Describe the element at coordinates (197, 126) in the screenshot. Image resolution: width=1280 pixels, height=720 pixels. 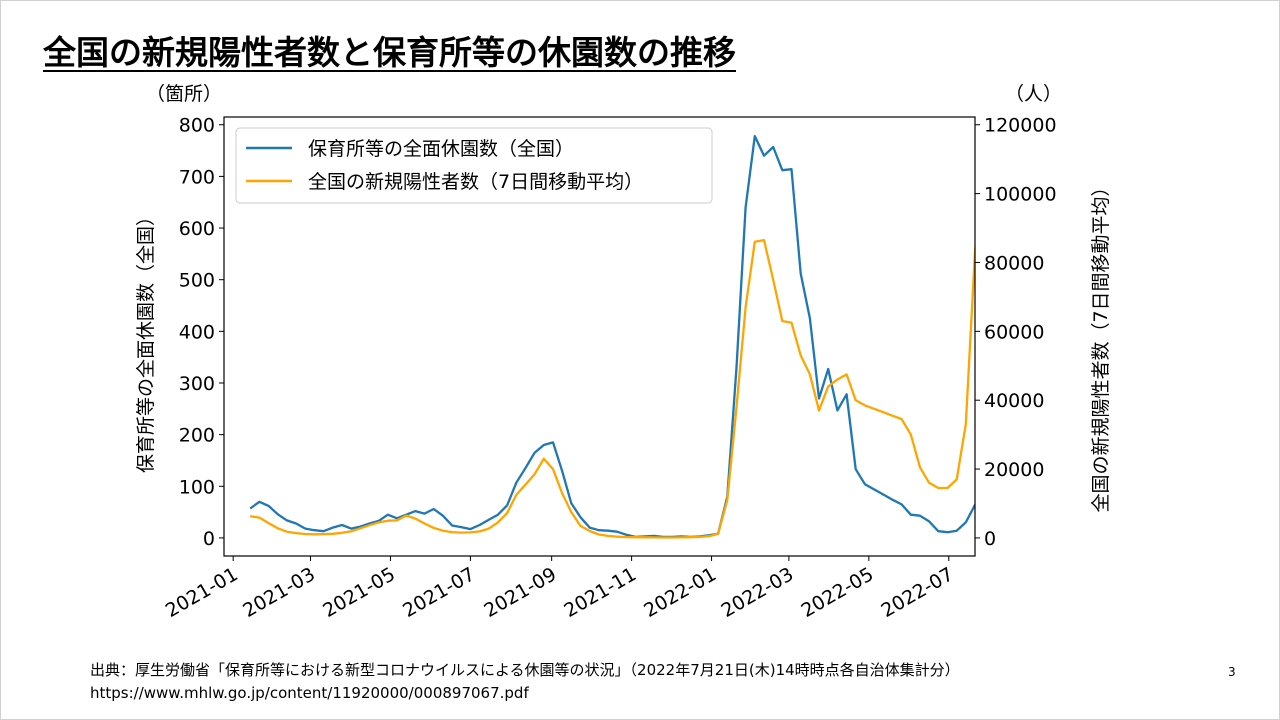
I see `left-tick-label: 800` at that location.